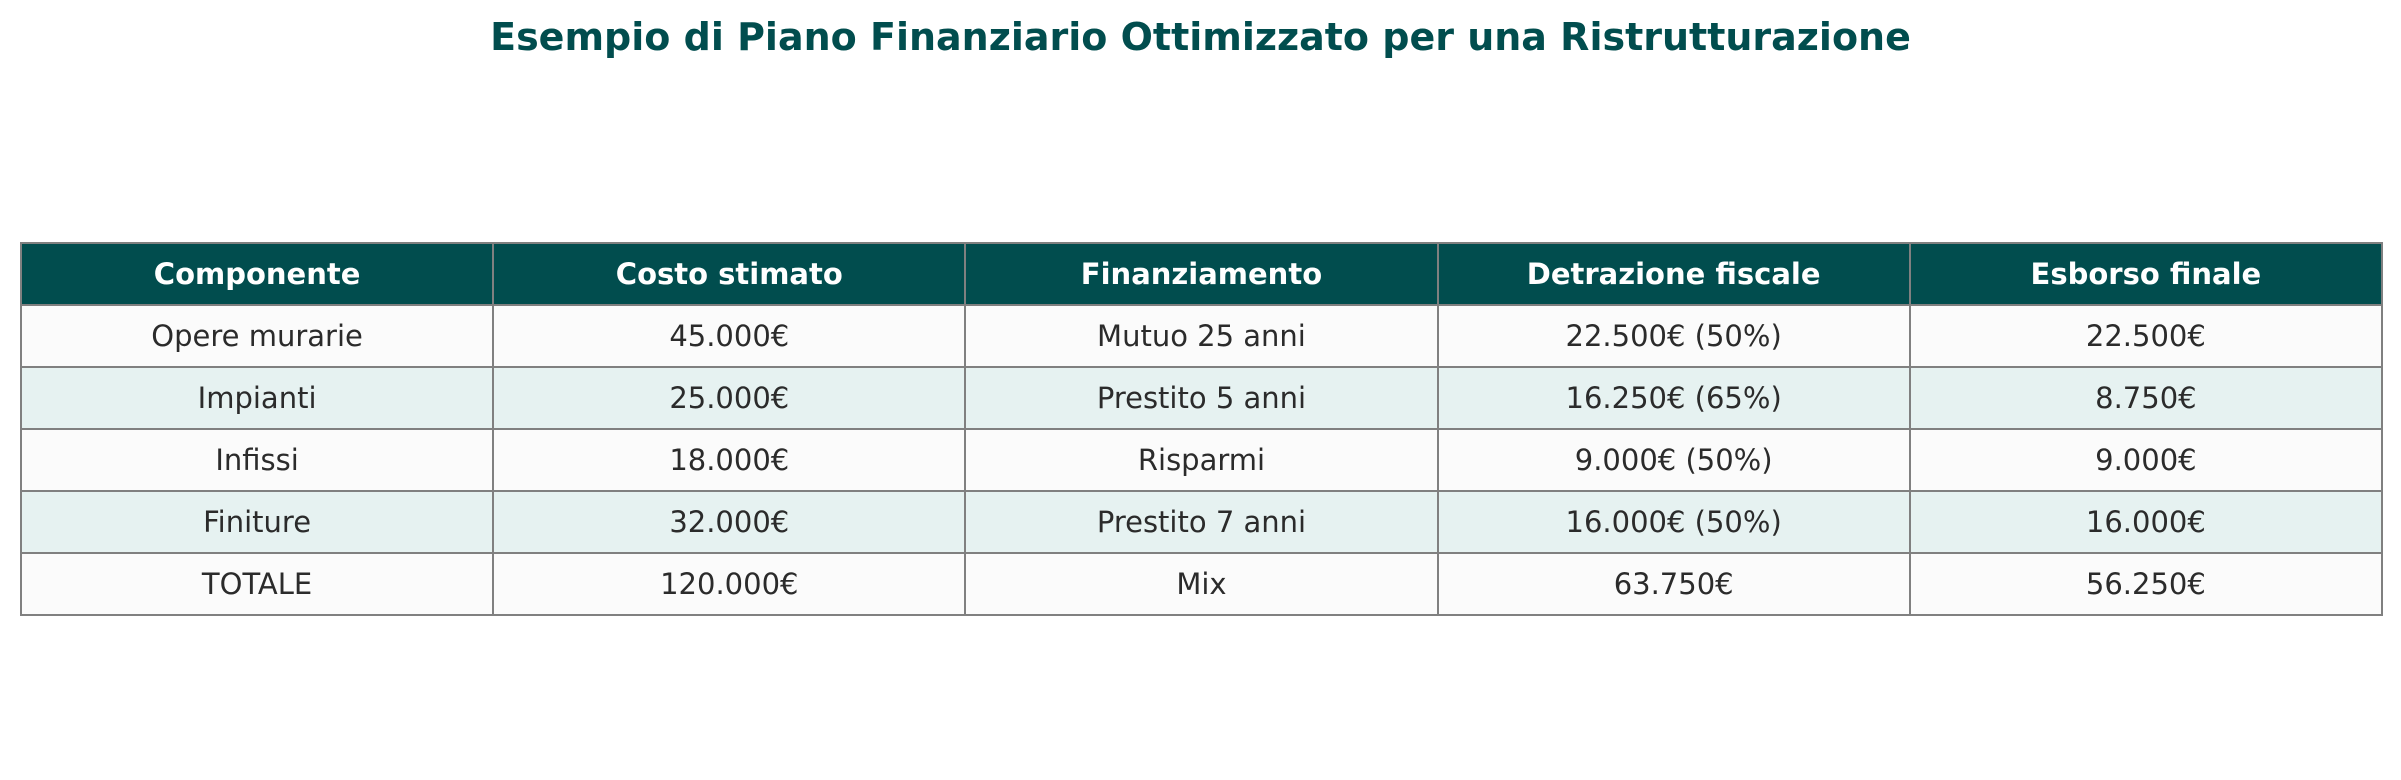  Describe the element at coordinates (1673, 398) in the screenshot. I see `table-cell: 16.250€ (65%)` at that location.